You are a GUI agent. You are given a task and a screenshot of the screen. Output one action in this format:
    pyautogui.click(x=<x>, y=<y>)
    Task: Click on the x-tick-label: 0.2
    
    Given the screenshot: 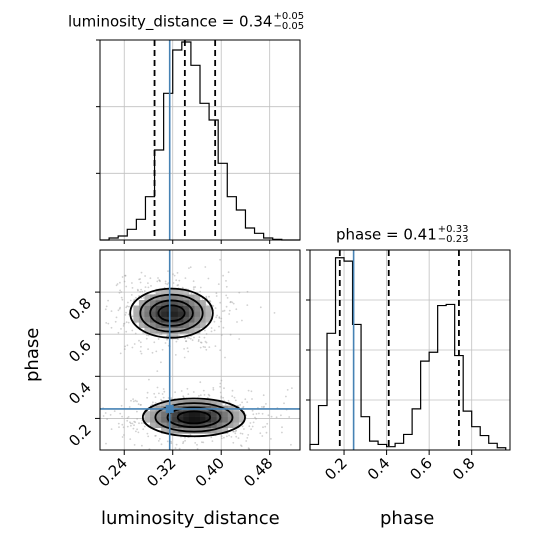 What is the action you would take?
    pyautogui.click(x=336, y=469)
    